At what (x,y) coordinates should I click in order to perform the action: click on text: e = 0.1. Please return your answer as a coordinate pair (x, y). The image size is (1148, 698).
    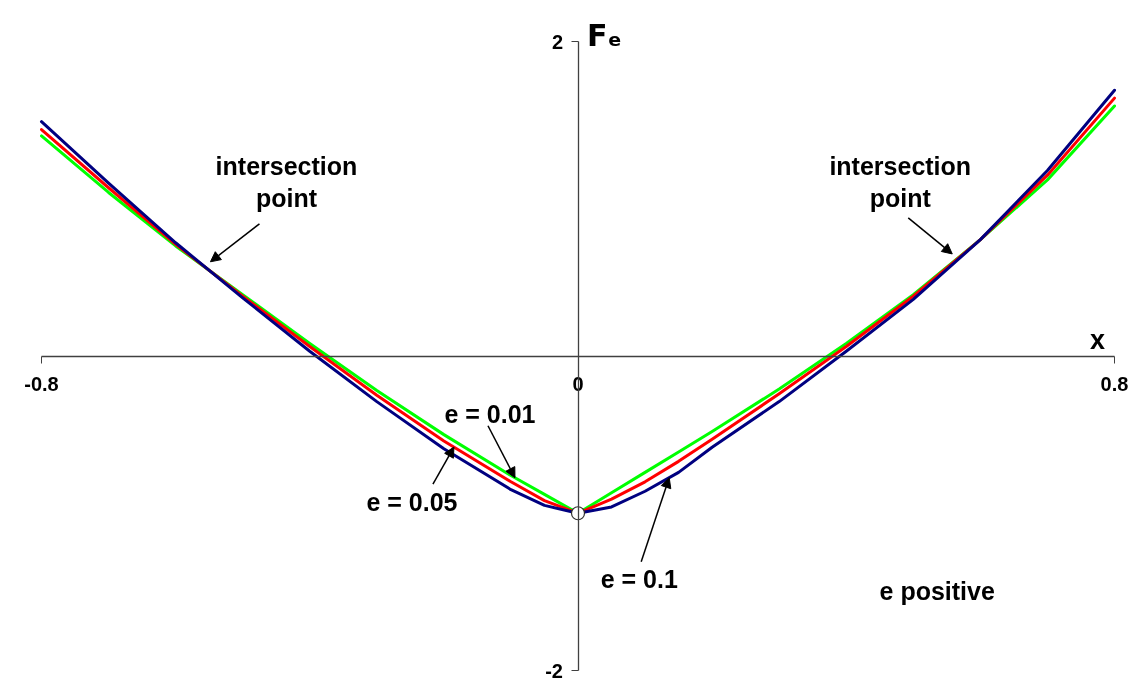
    Looking at the image, I should click on (639, 578).